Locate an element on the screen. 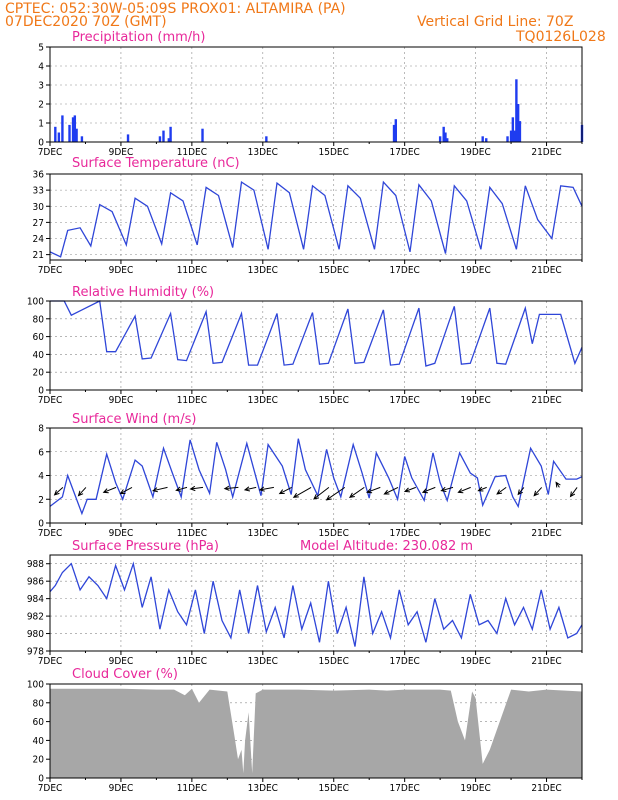 The height and width of the screenshot is (800, 618). cloud-date-label: 15DEC is located at coordinates (334, 788).